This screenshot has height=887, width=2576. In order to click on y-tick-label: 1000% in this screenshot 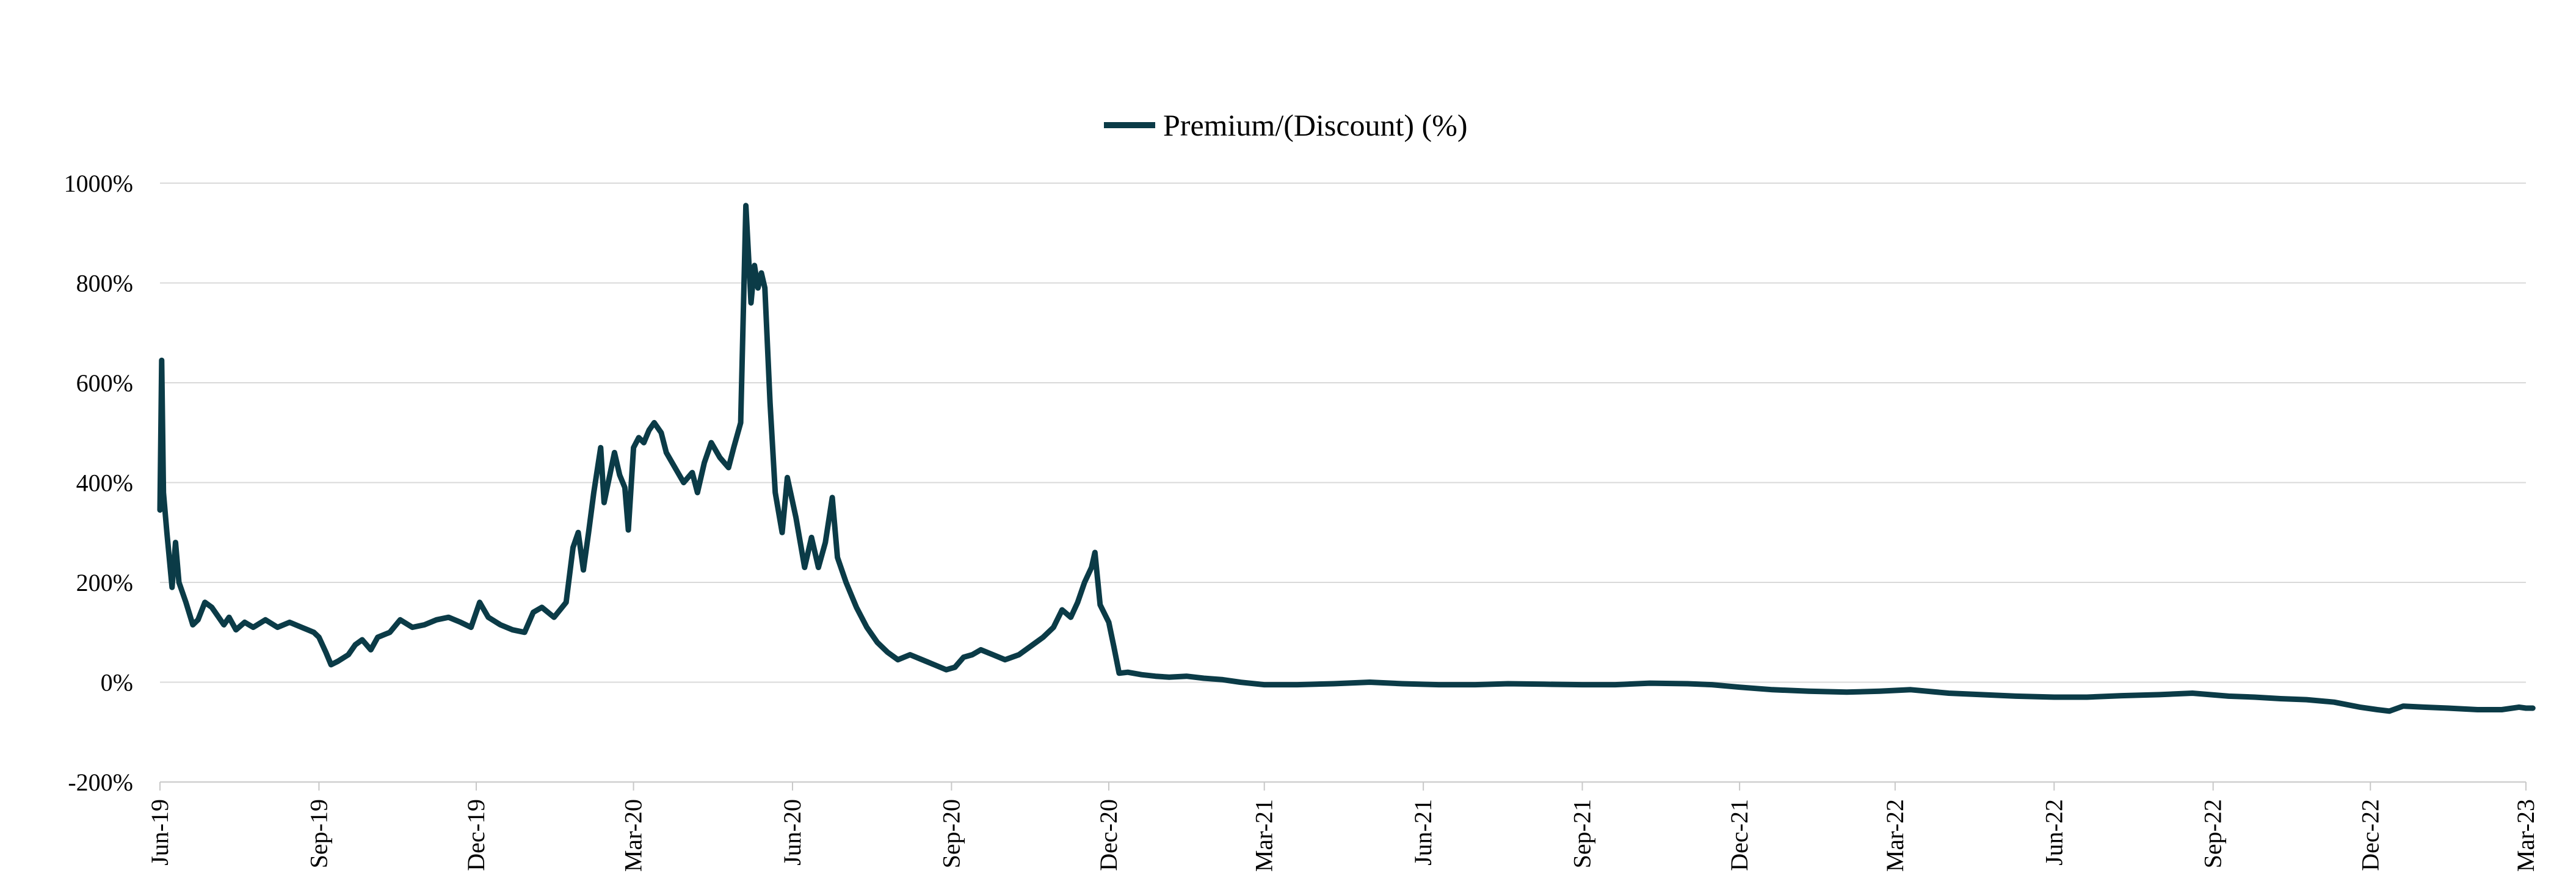, I will do `click(98, 183)`.